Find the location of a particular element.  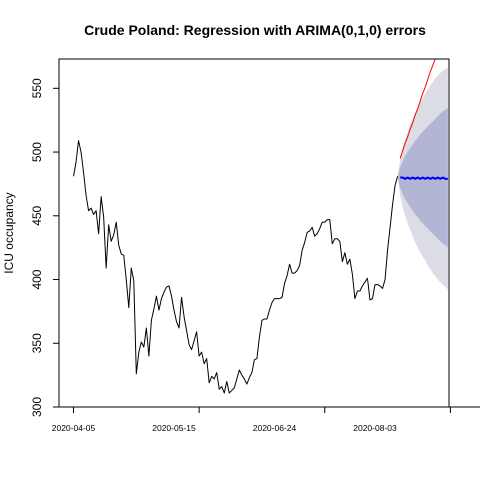

y-axis: 300 350 400 450 500 550 is located at coordinates (45, 247).